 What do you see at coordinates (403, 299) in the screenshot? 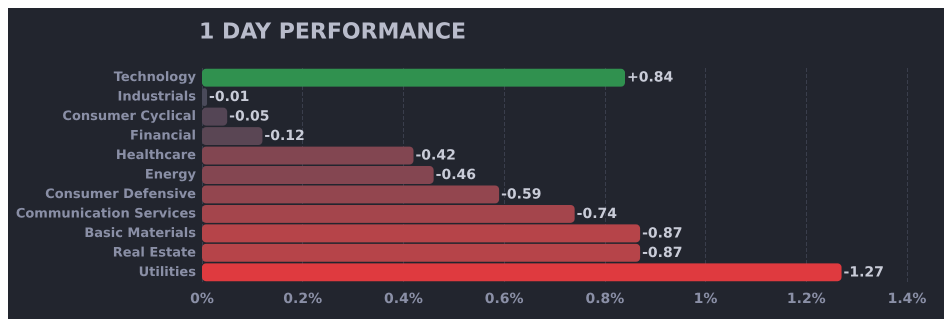
I see `x-tick-label: 0.4%` at bounding box center [403, 299].